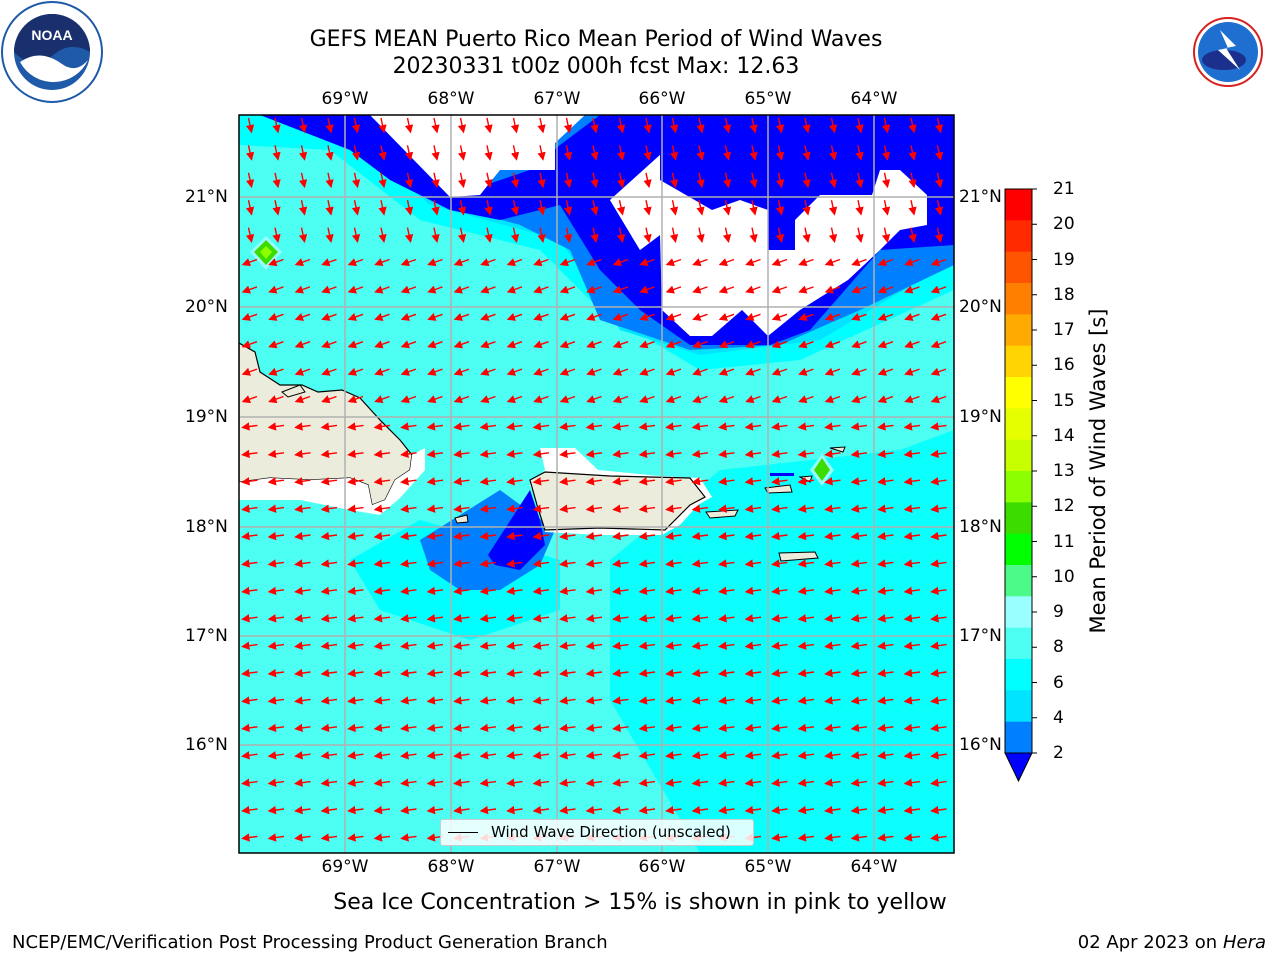  I want to click on svg-text: NOAA, so click(51, 35).